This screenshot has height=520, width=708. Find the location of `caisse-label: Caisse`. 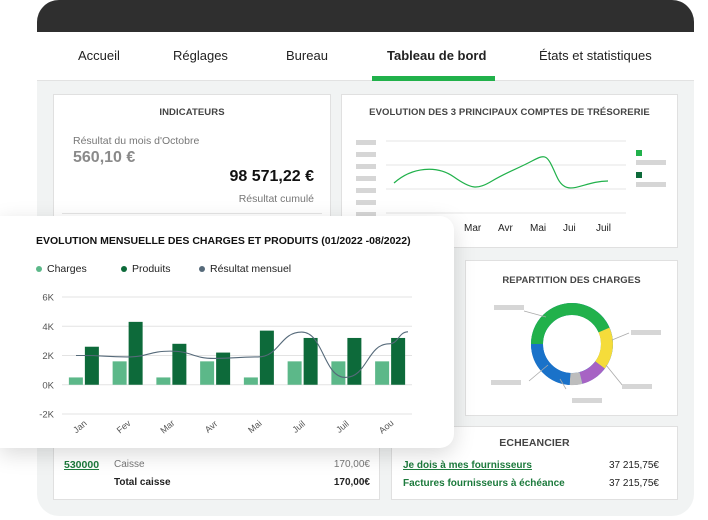

caisse-label: Caisse is located at coordinates (129, 464).